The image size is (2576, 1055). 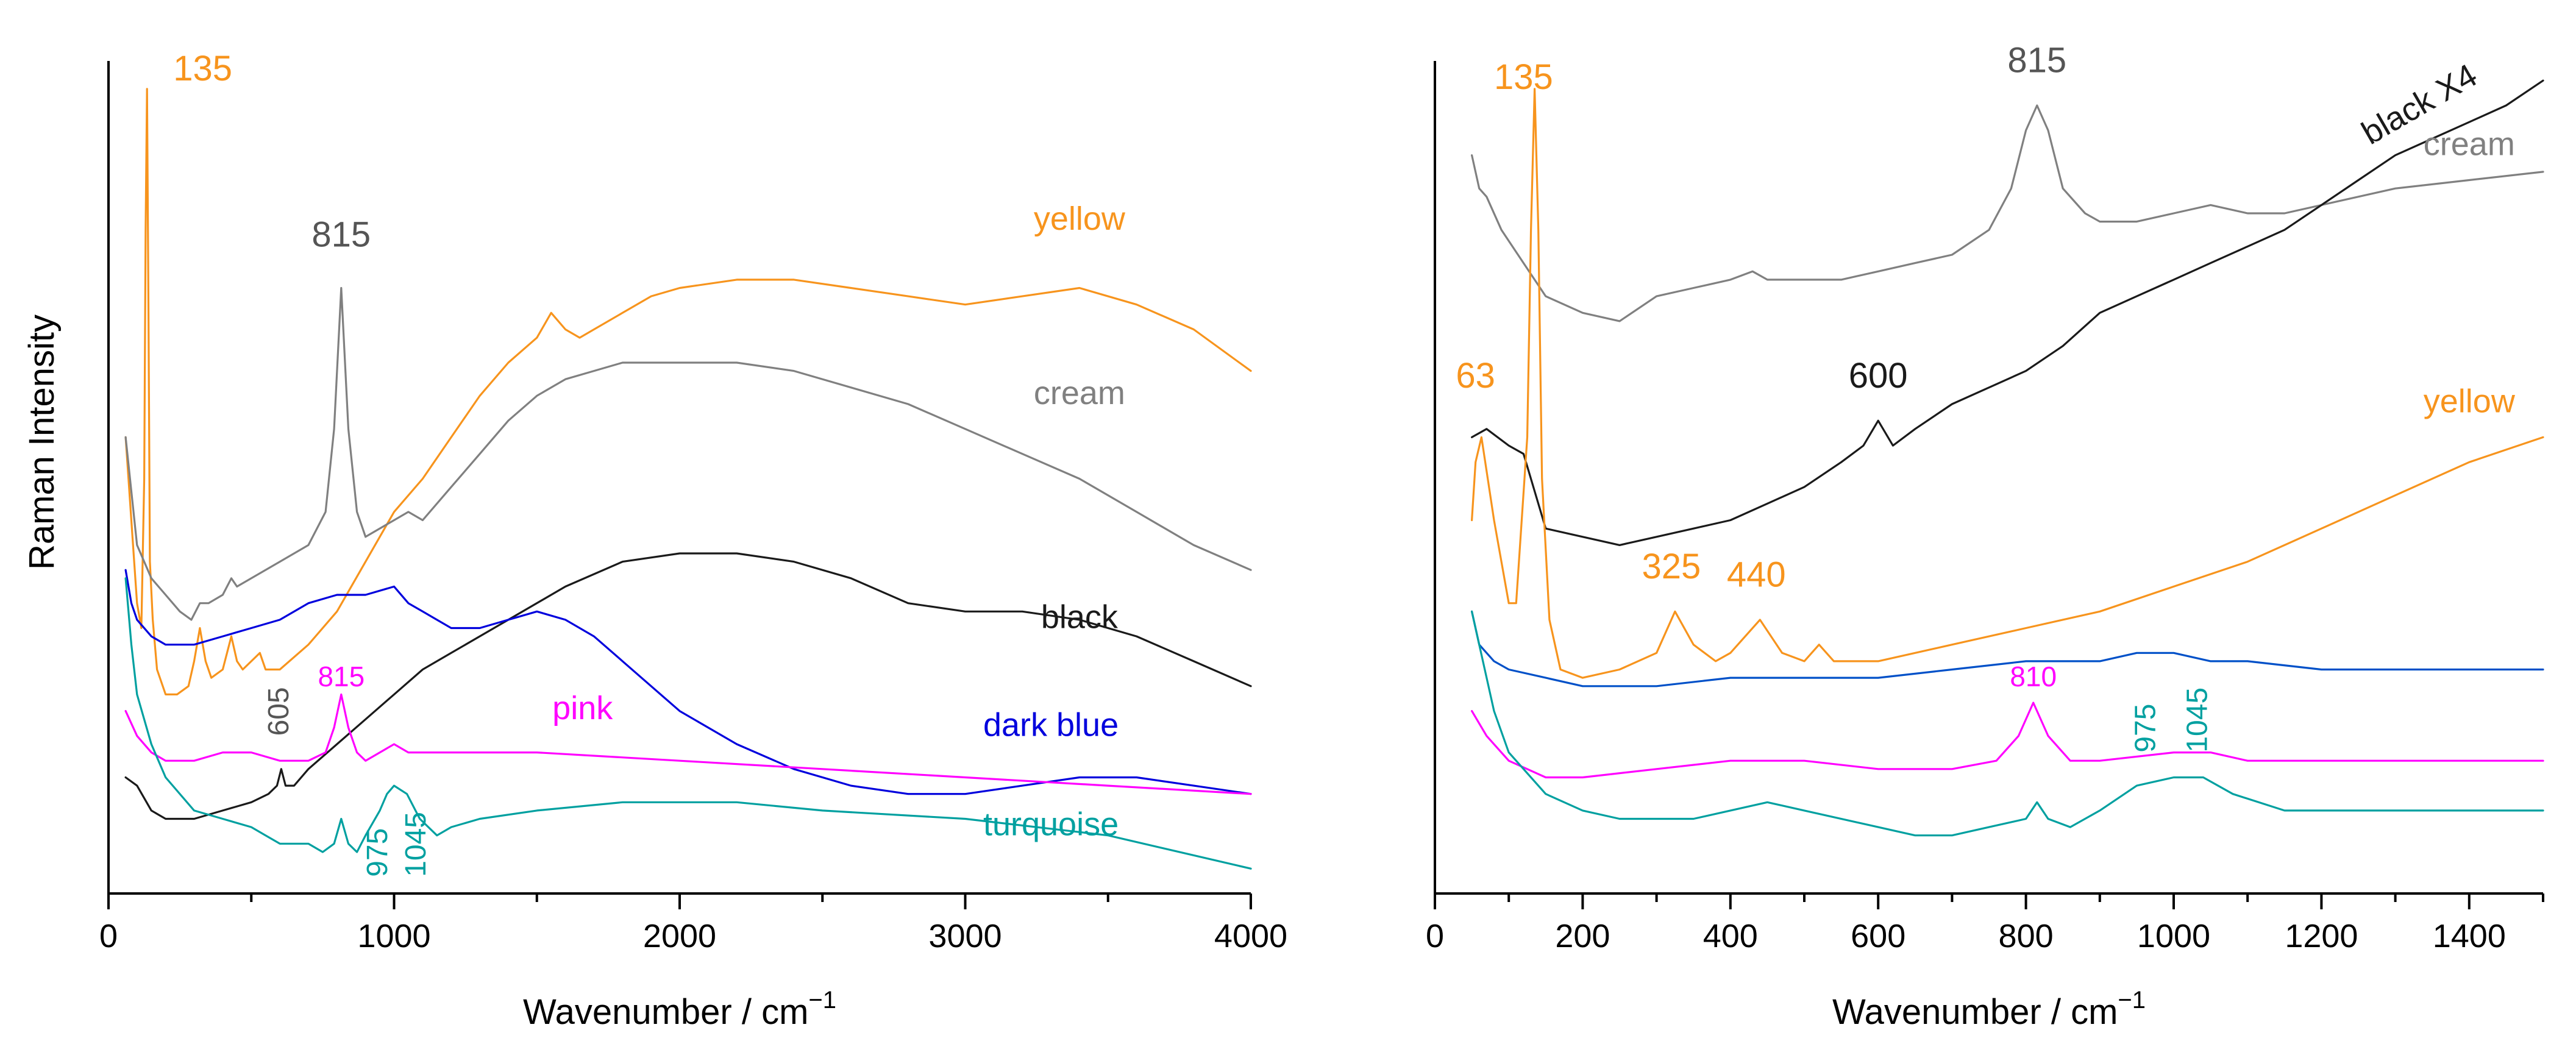 I want to click on chart-left-series-turquoise, so click(x=688, y=723).